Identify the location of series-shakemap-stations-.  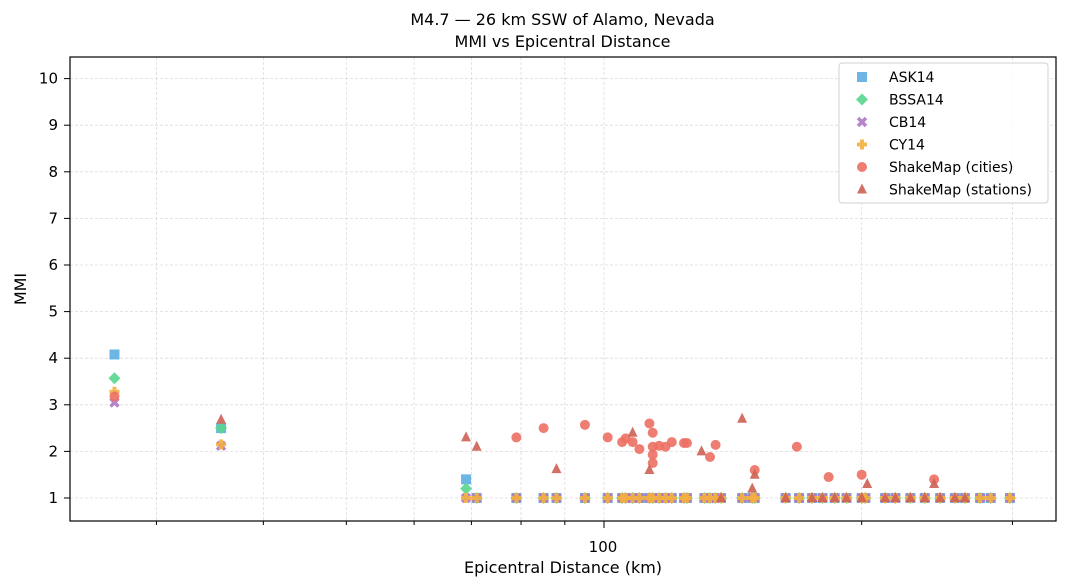
(593, 457).